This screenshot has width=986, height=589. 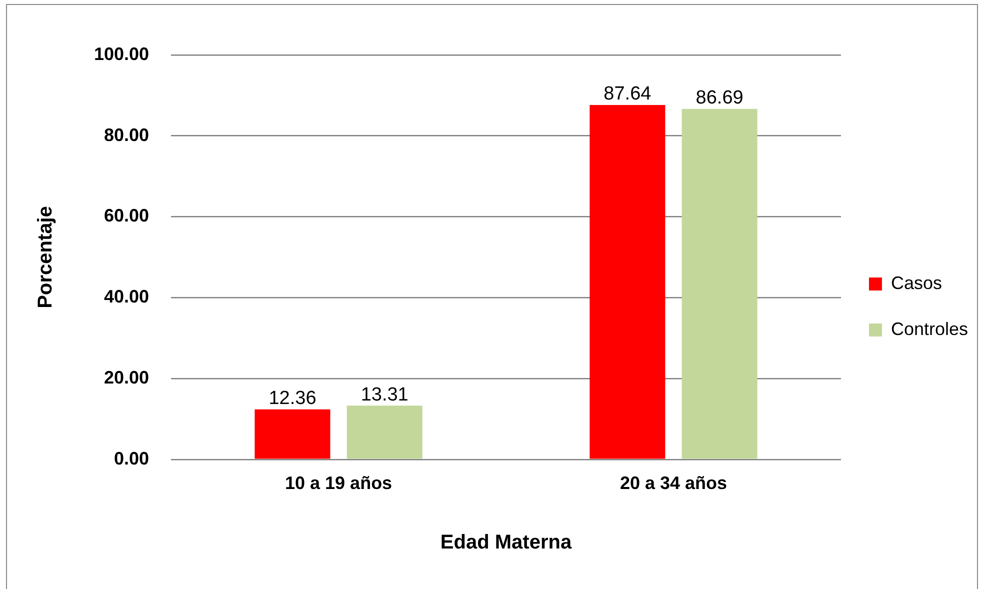 I want to click on y-tick-label: 60.00, so click(x=127, y=216).